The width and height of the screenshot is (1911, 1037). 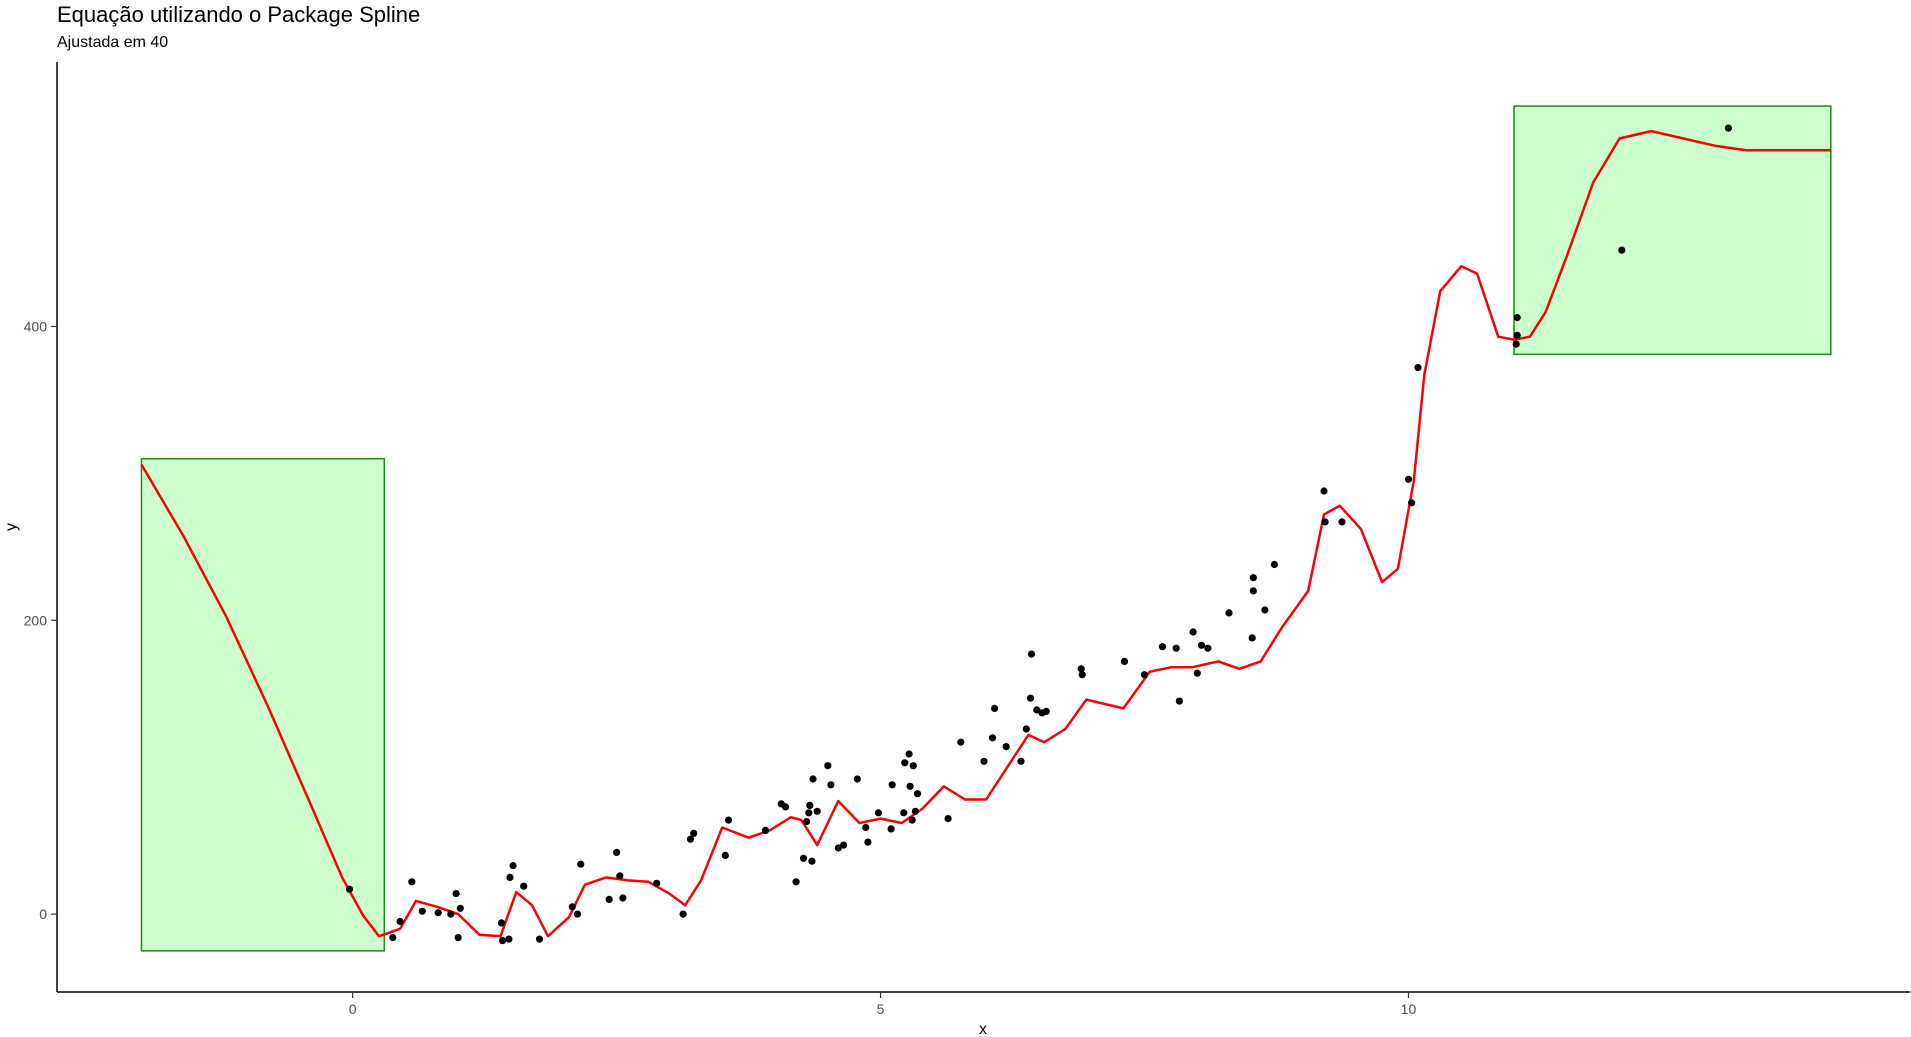 I want to click on y-tick-label: 400, so click(x=36, y=326).